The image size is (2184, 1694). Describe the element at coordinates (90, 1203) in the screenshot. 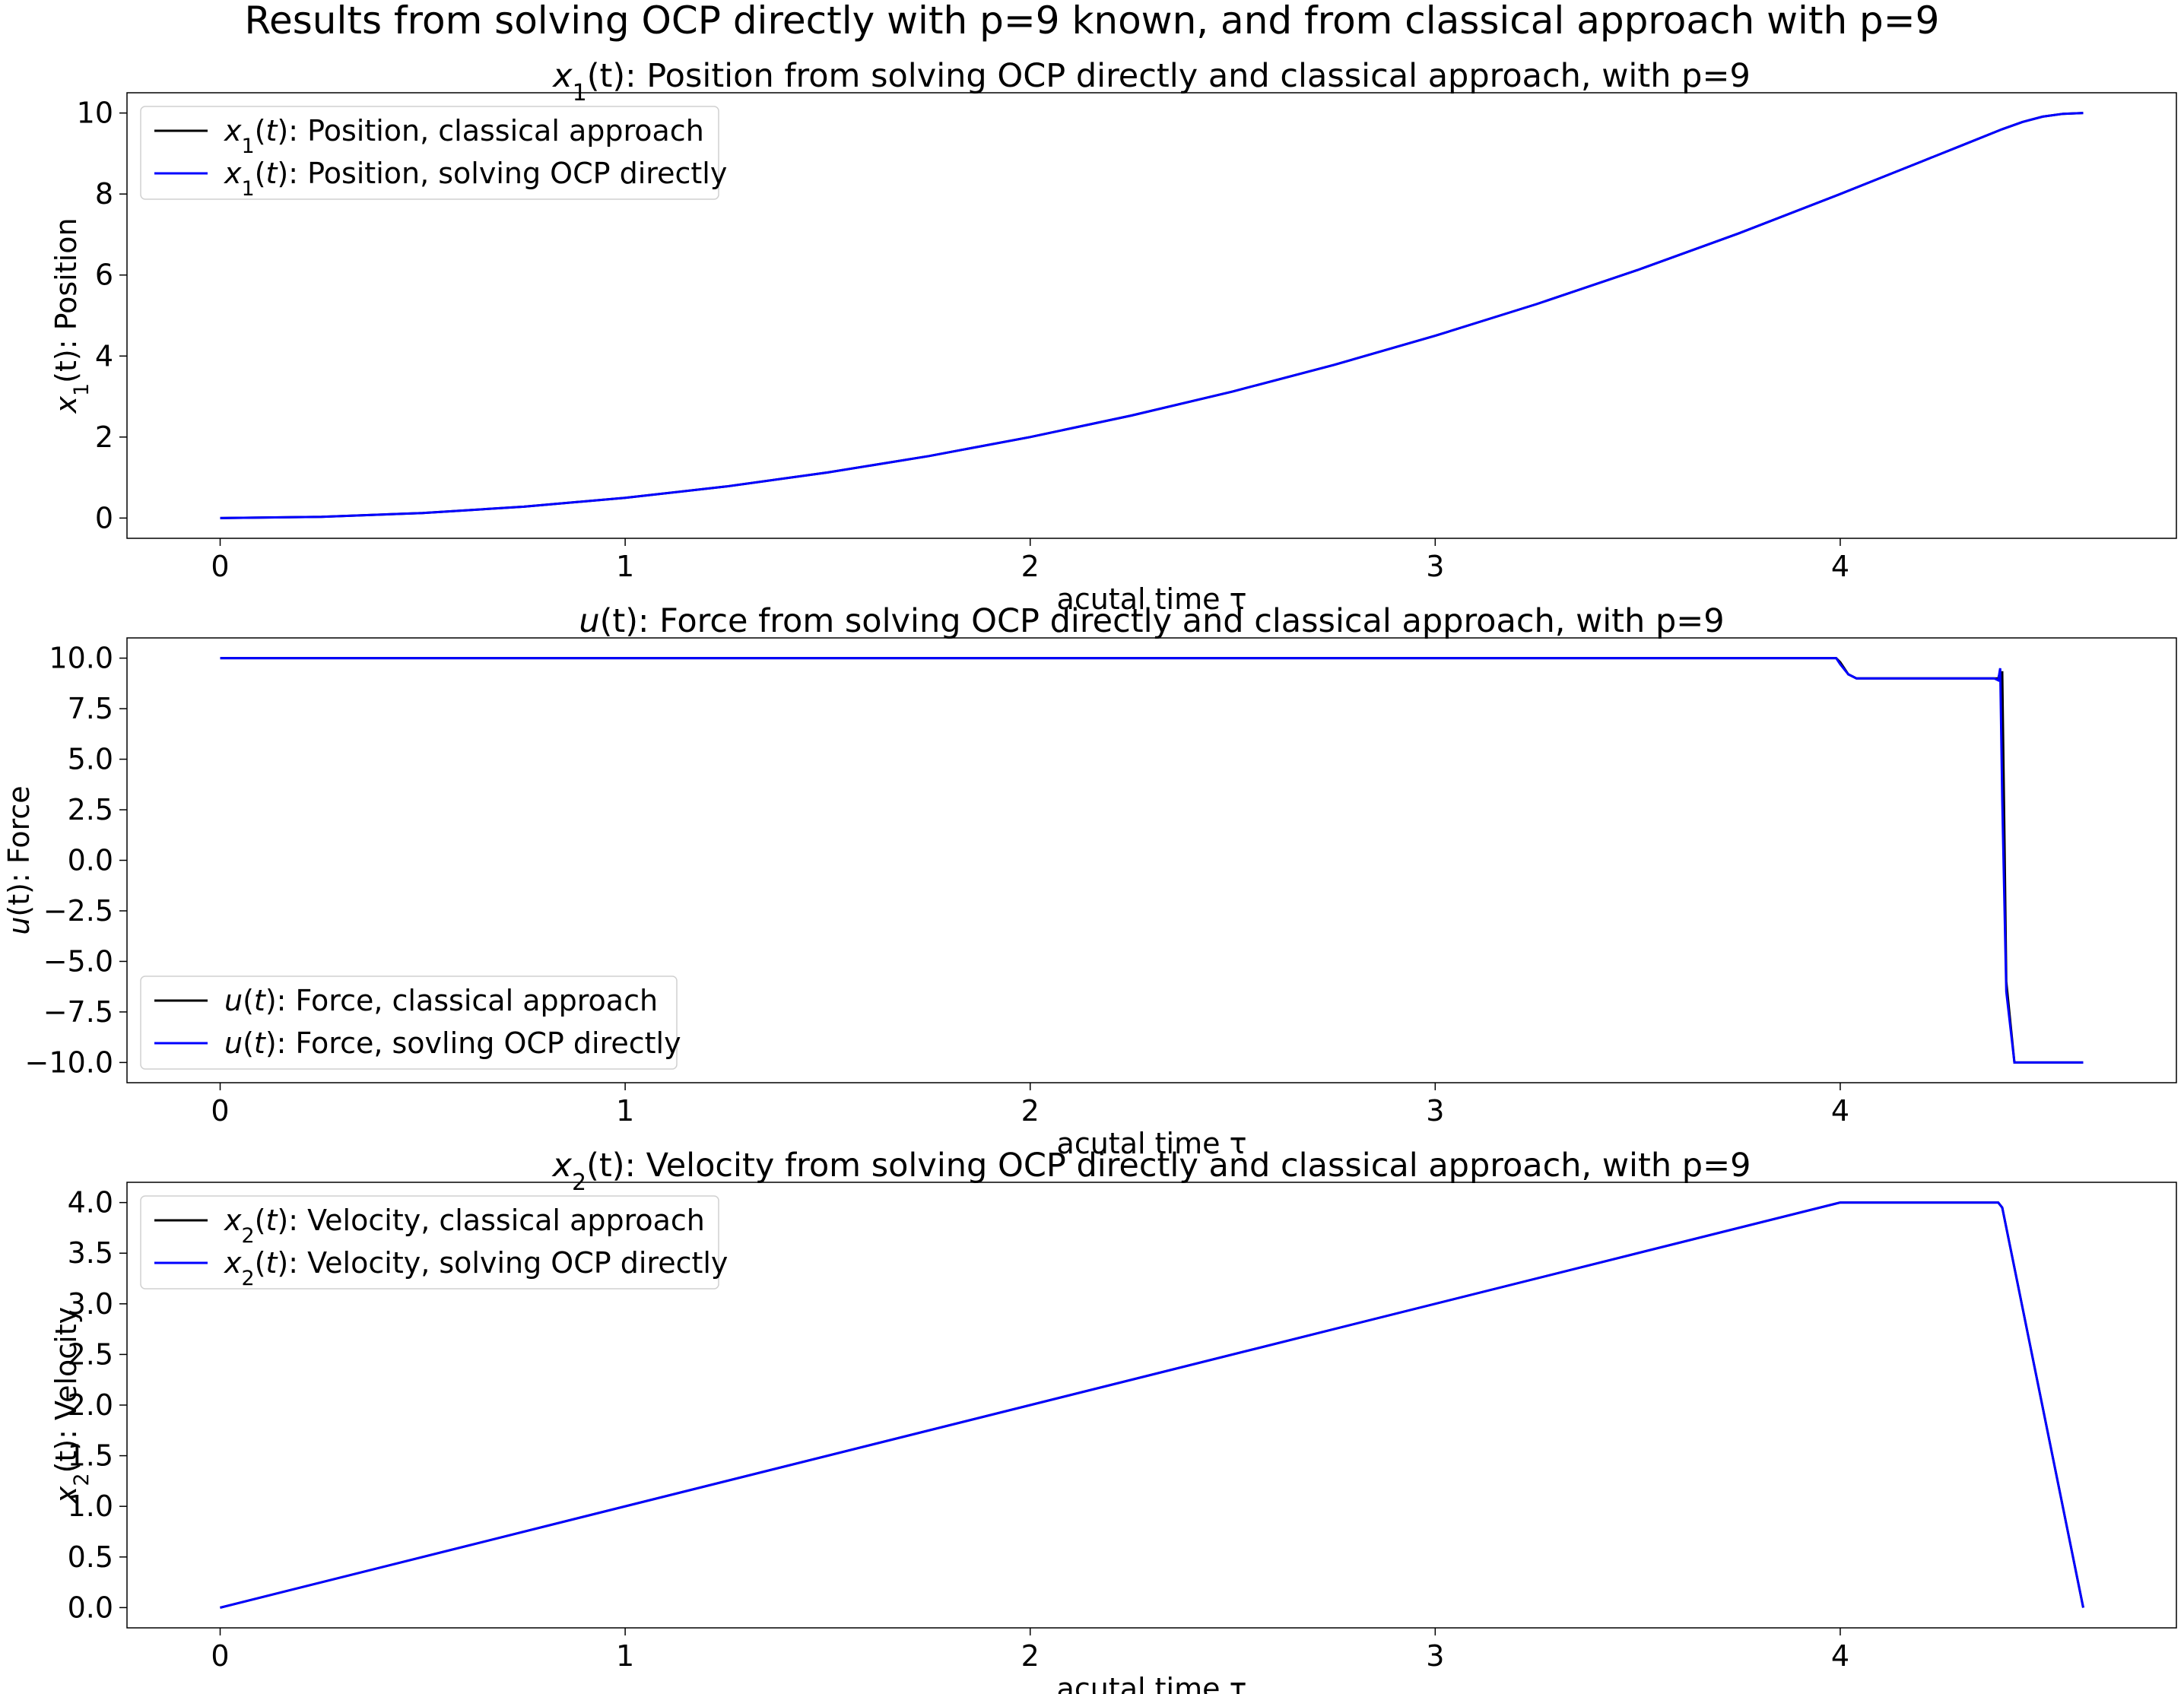

I see `y-tick-label: 4.0` at that location.